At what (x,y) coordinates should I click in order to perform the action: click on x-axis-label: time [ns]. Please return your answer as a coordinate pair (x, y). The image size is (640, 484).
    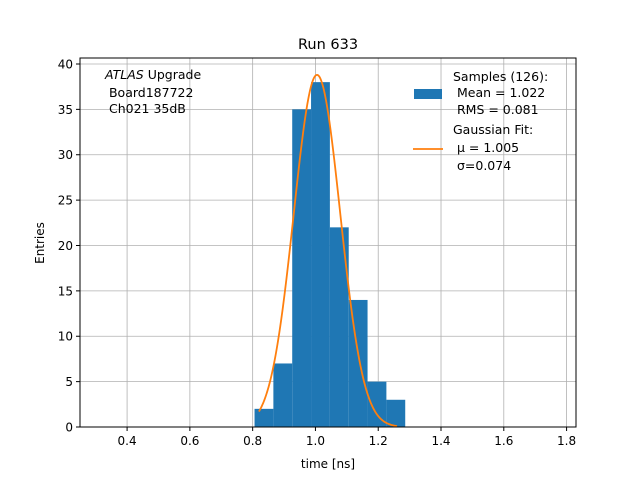
    Looking at the image, I should click on (328, 464).